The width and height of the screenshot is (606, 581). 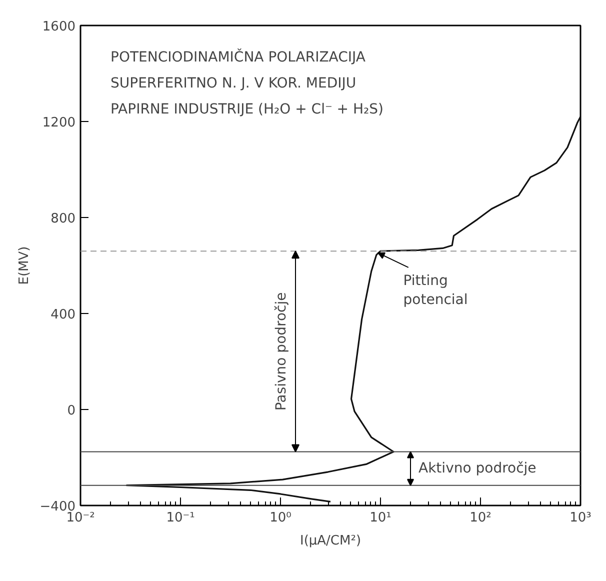 What do you see at coordinates (281, 518) in the screenshot?
I see `x-tick-label: 10⁰` at bounding box center [281, 518].